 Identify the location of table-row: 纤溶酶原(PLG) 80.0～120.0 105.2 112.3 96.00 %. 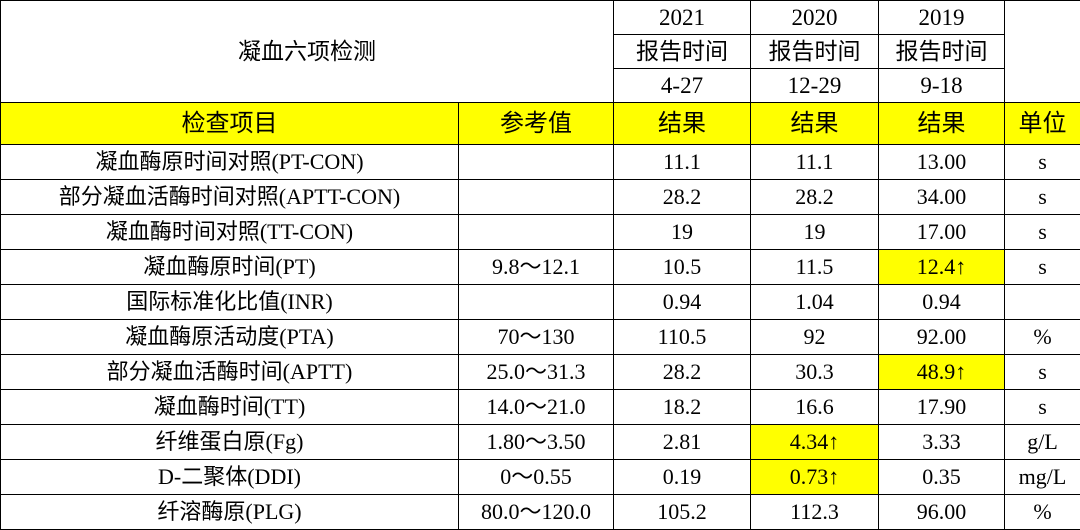
(540, 512).